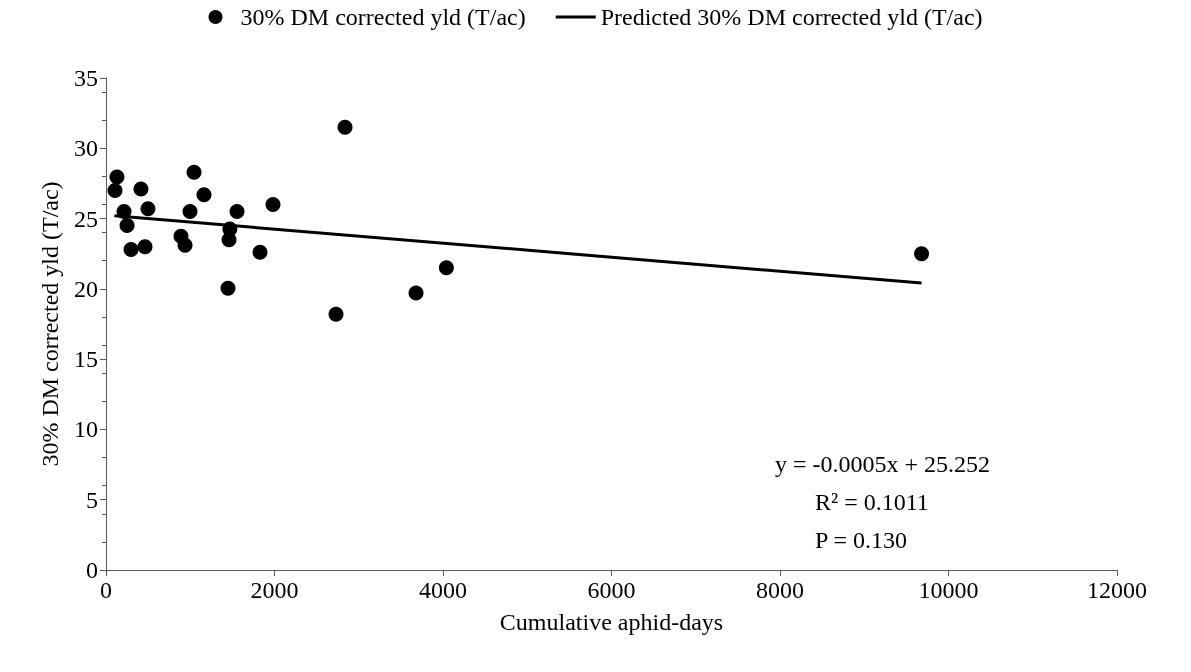  I want to click on y-tick-label: 5, so click(92, 499).